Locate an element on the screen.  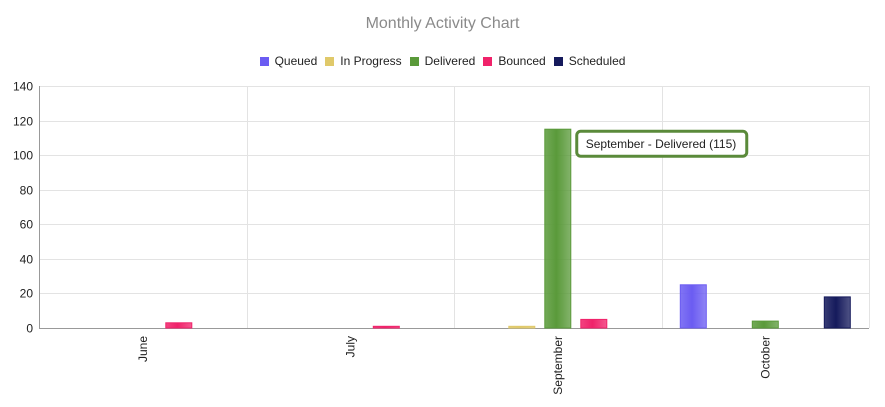
y-tick-label: 140 is located at coordinates (23, 87).